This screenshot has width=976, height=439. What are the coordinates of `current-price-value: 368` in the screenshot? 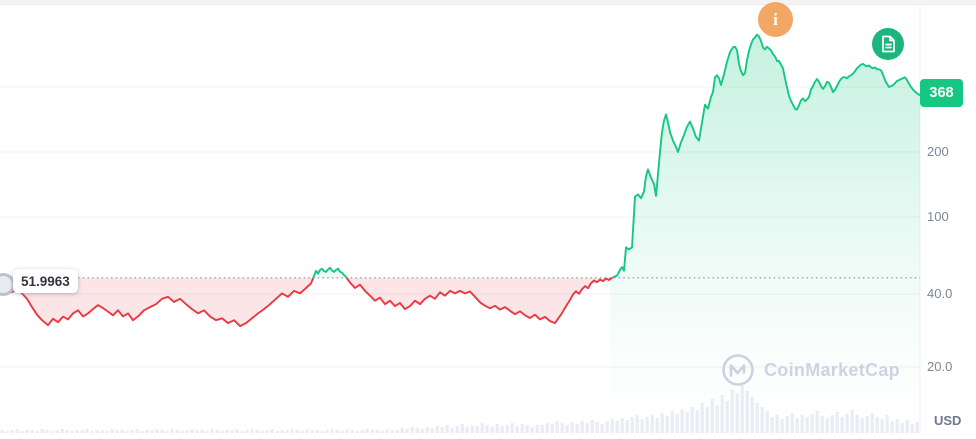 It's located at (941, 93).